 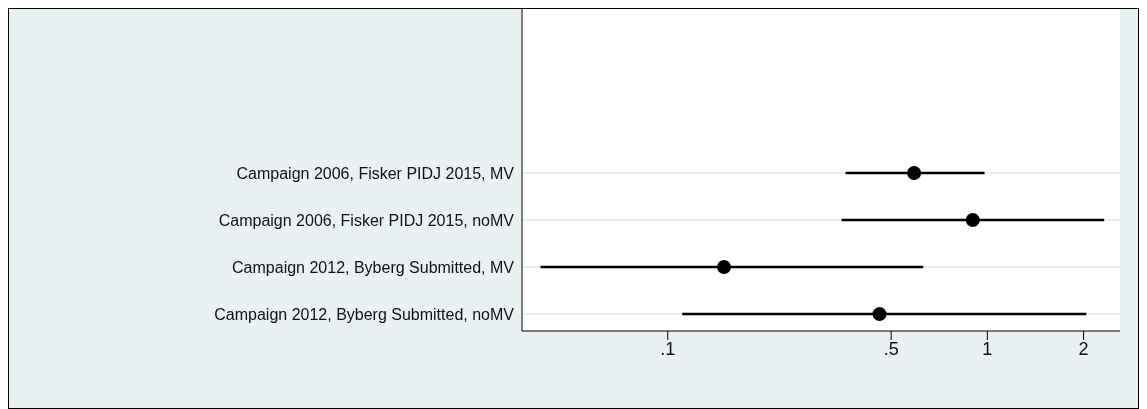 What do you see at coordinates (366, 220) in the screenshot?
I see `y-tick-label: Campaign 2006, Fisker PIDJ 2015, noMV` at bounding box center [366, 220].